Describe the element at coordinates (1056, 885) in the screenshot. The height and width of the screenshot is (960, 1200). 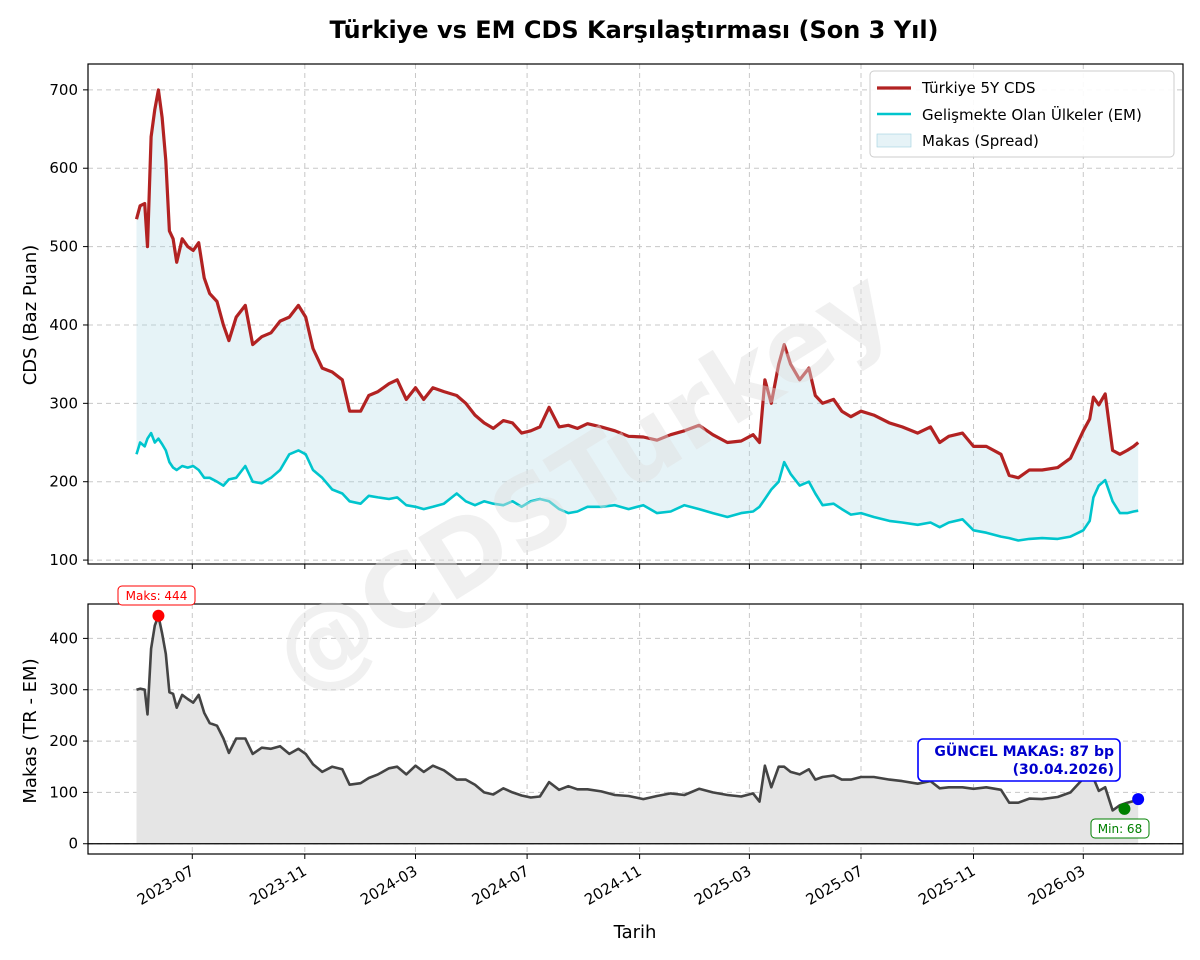
I see `x-tick-label: 2026-03` at that location.